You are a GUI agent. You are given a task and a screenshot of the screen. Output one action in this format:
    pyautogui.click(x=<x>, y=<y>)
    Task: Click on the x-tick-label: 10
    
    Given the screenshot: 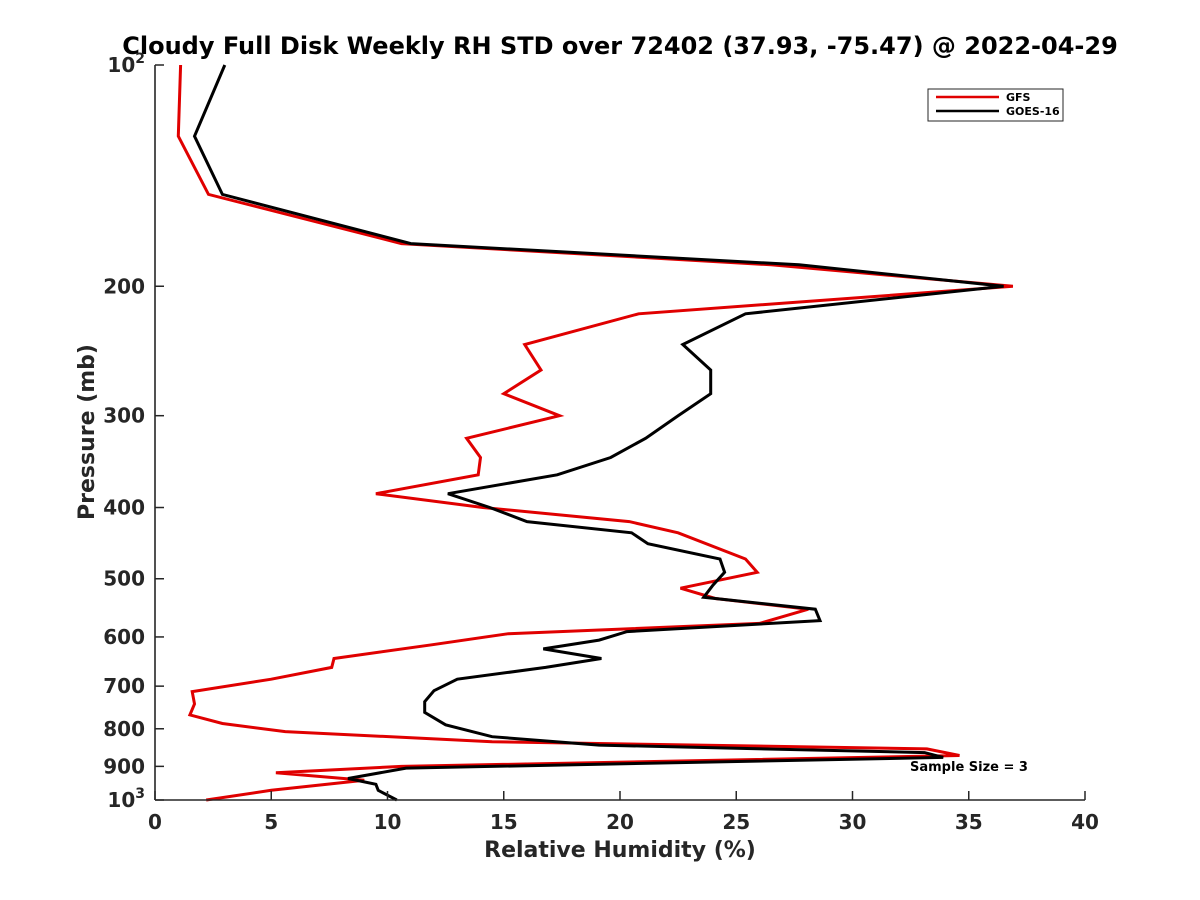 What is the action you would take?
    pyautogui.click(x=388, y=822)
    